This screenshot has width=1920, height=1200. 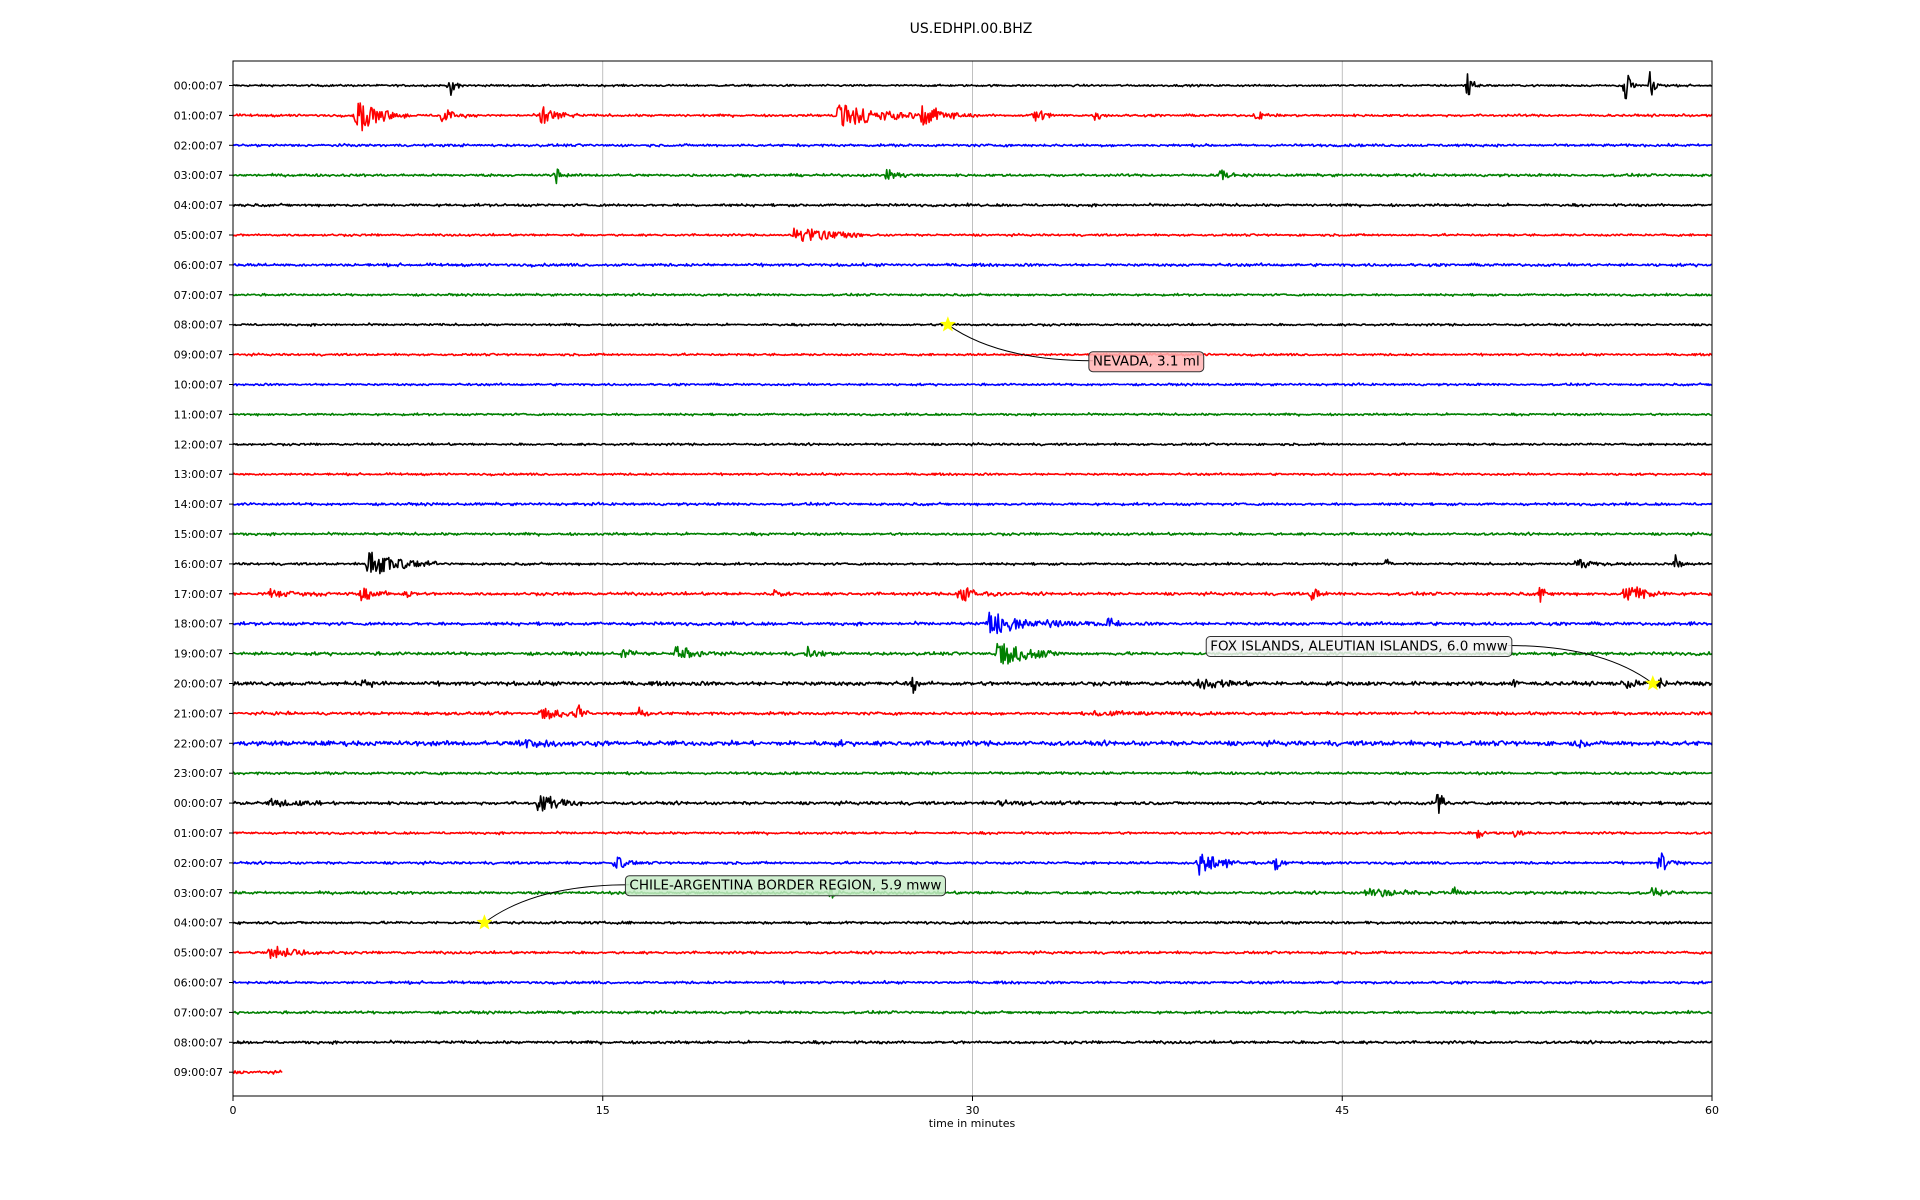 What do you see at coordinates (1342, 1110) in the screenshot?
I see `x-tick-label: 45` at bounding box center [1342, 1110].